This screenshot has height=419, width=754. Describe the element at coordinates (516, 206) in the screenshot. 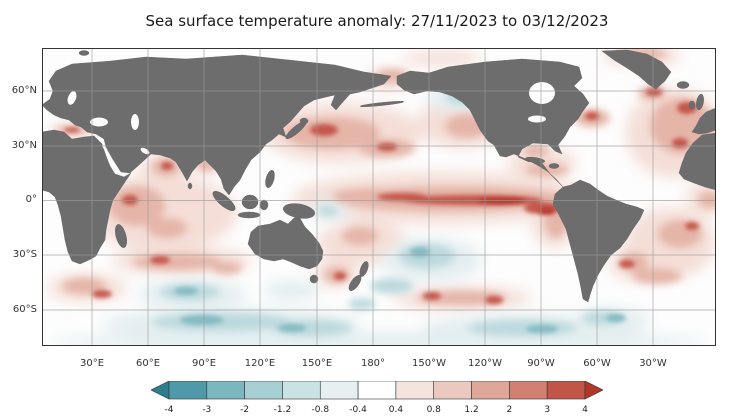

I see `anomaly-warm-extreme-layer` at that location.